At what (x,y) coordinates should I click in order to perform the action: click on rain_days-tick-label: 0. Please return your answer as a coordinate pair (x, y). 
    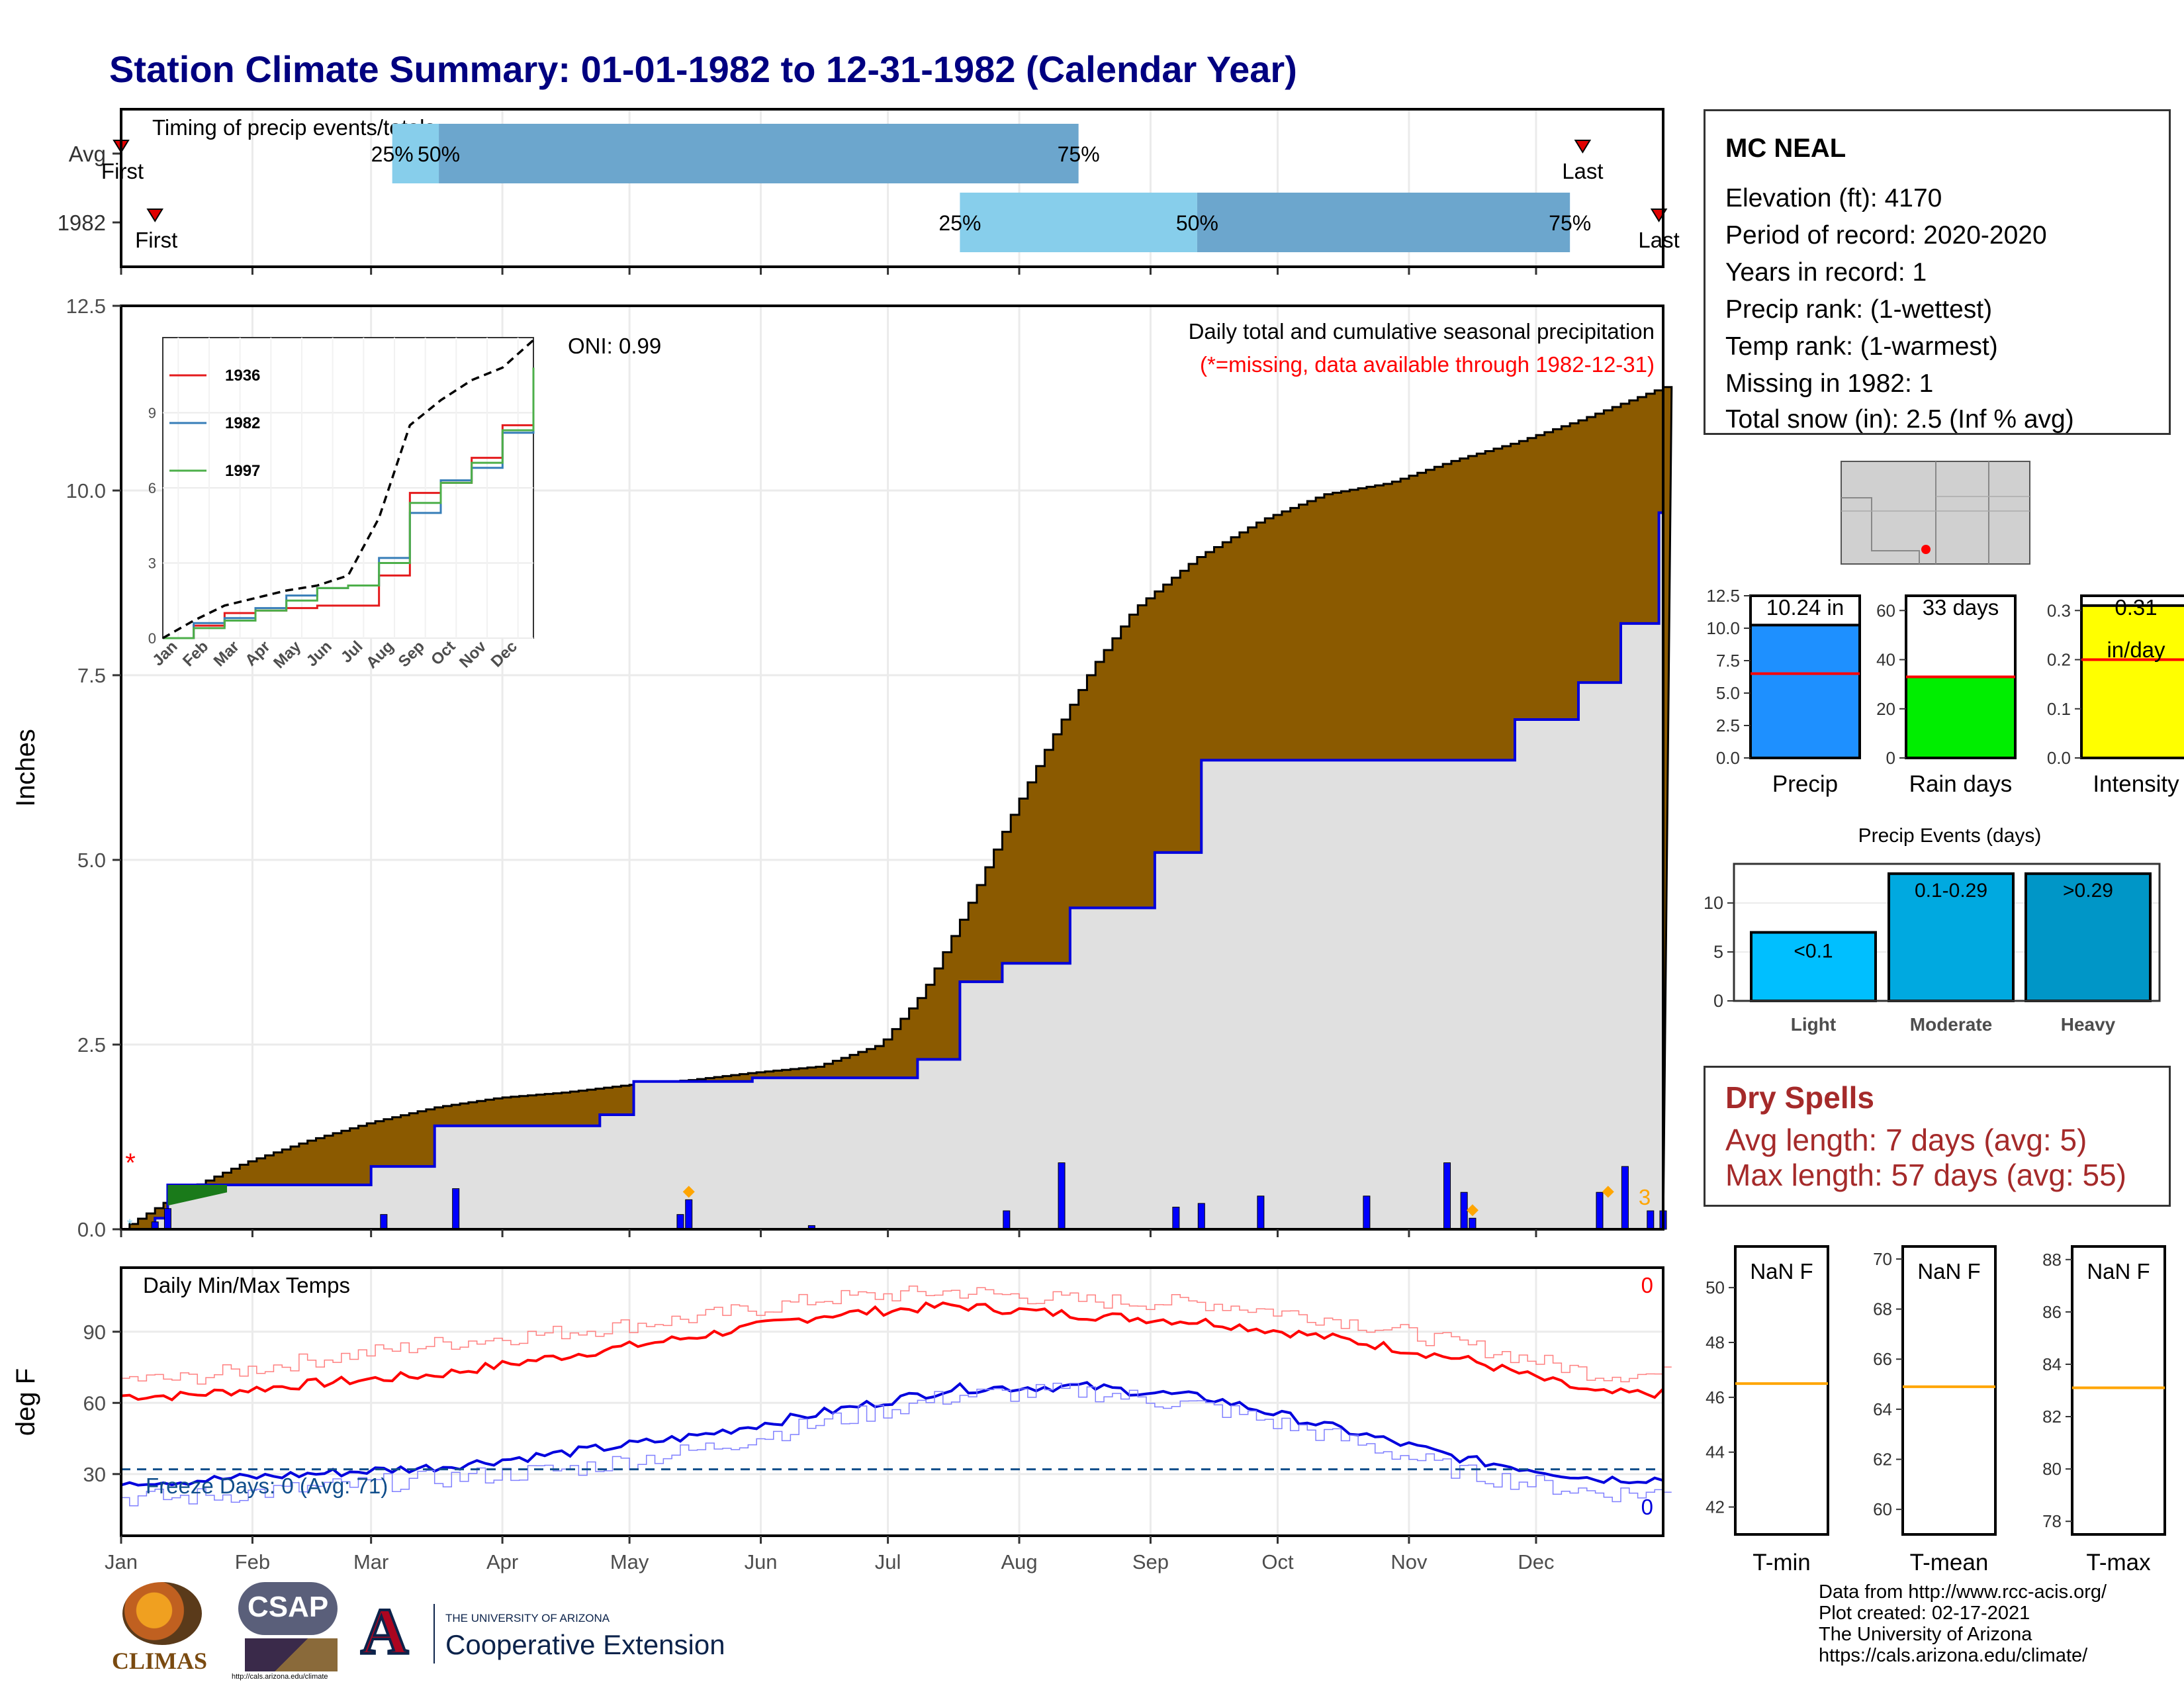
    Looking at the image, I should click on (1891, 758).